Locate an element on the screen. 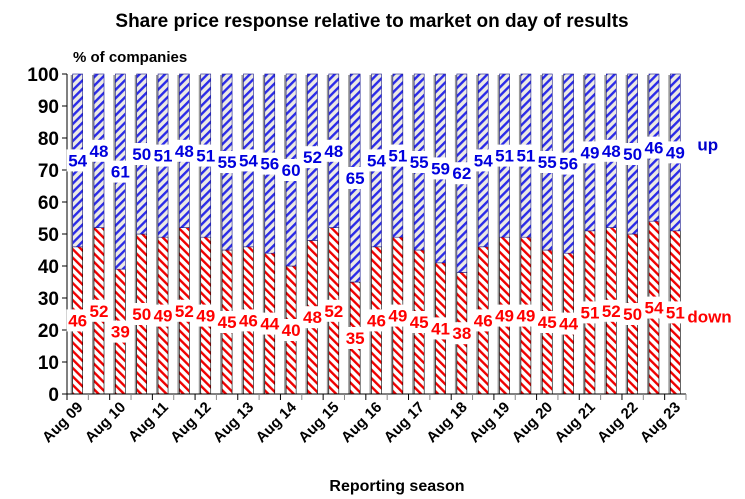 The width and height of the screenshot is (745, 499). data-label-down: 50 is located at coordinates (632, 314).